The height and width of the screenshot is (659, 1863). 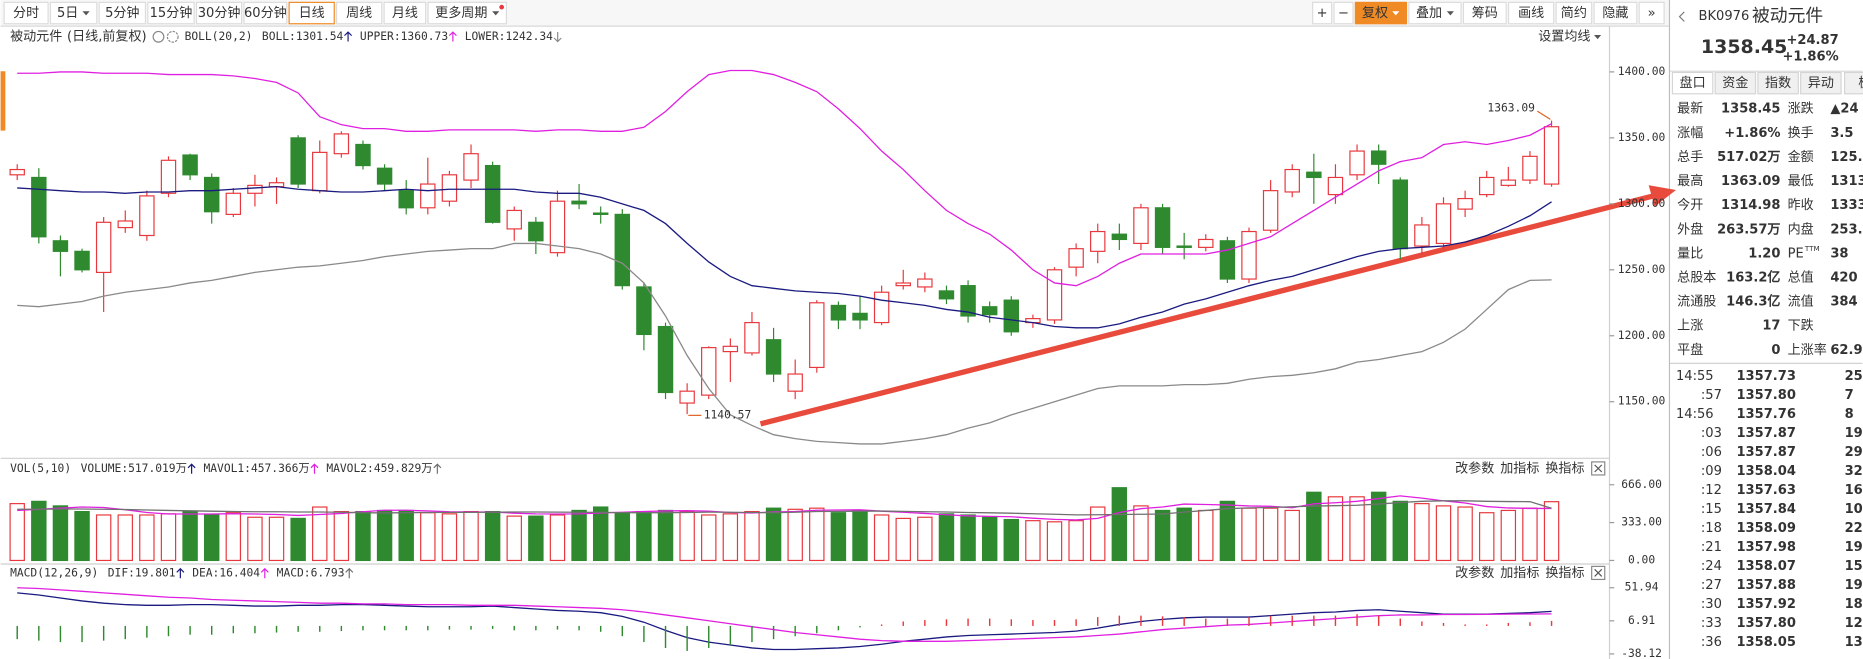 What do you see at coordinates (1641, 559) in the screenshot?
I see `y-tick-label: 0.00` at bounding box center [1641, 559].